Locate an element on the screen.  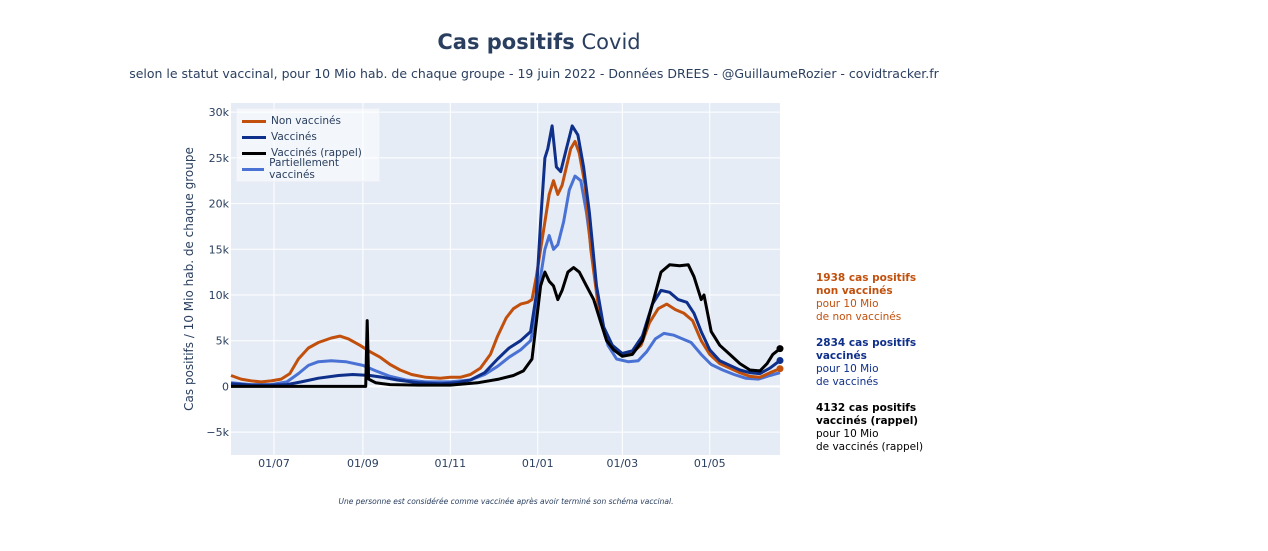
annotation-bold: 4132 cas positifs is located at coordinates (866, 408).